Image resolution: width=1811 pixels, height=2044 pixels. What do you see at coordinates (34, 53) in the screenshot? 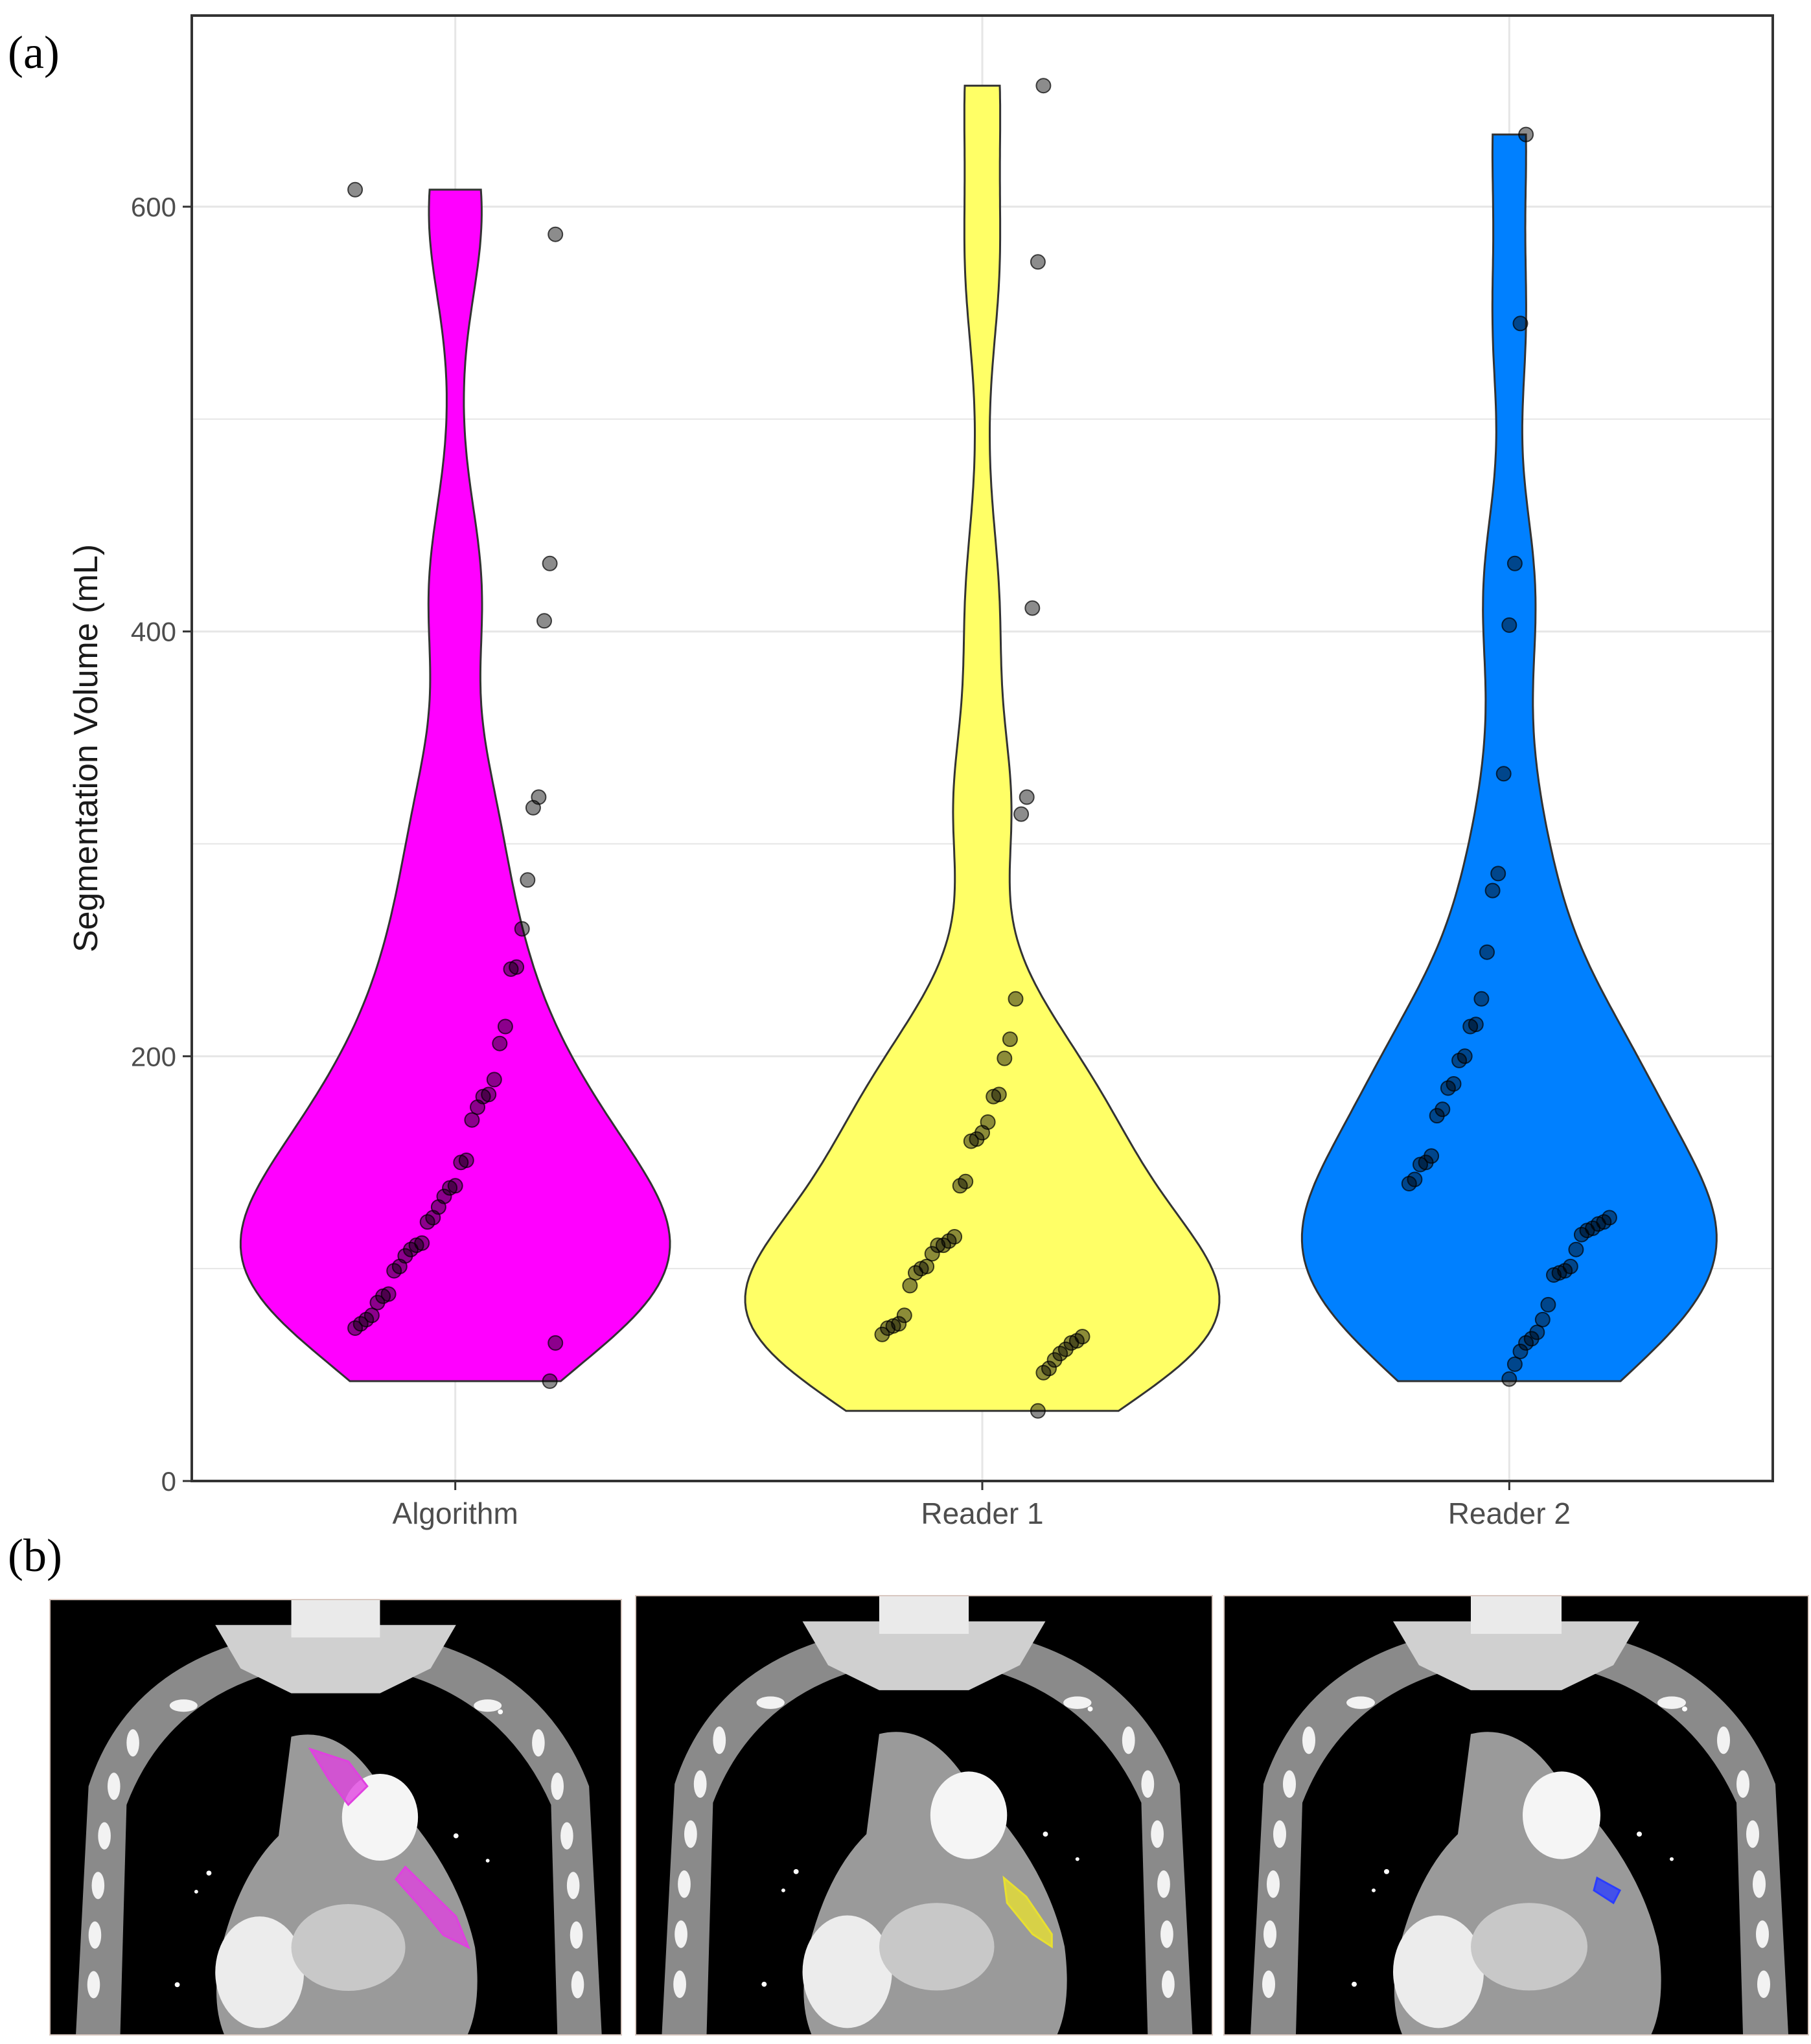
I see `panel-label-a: (a)` at bounding box center [34, 53].